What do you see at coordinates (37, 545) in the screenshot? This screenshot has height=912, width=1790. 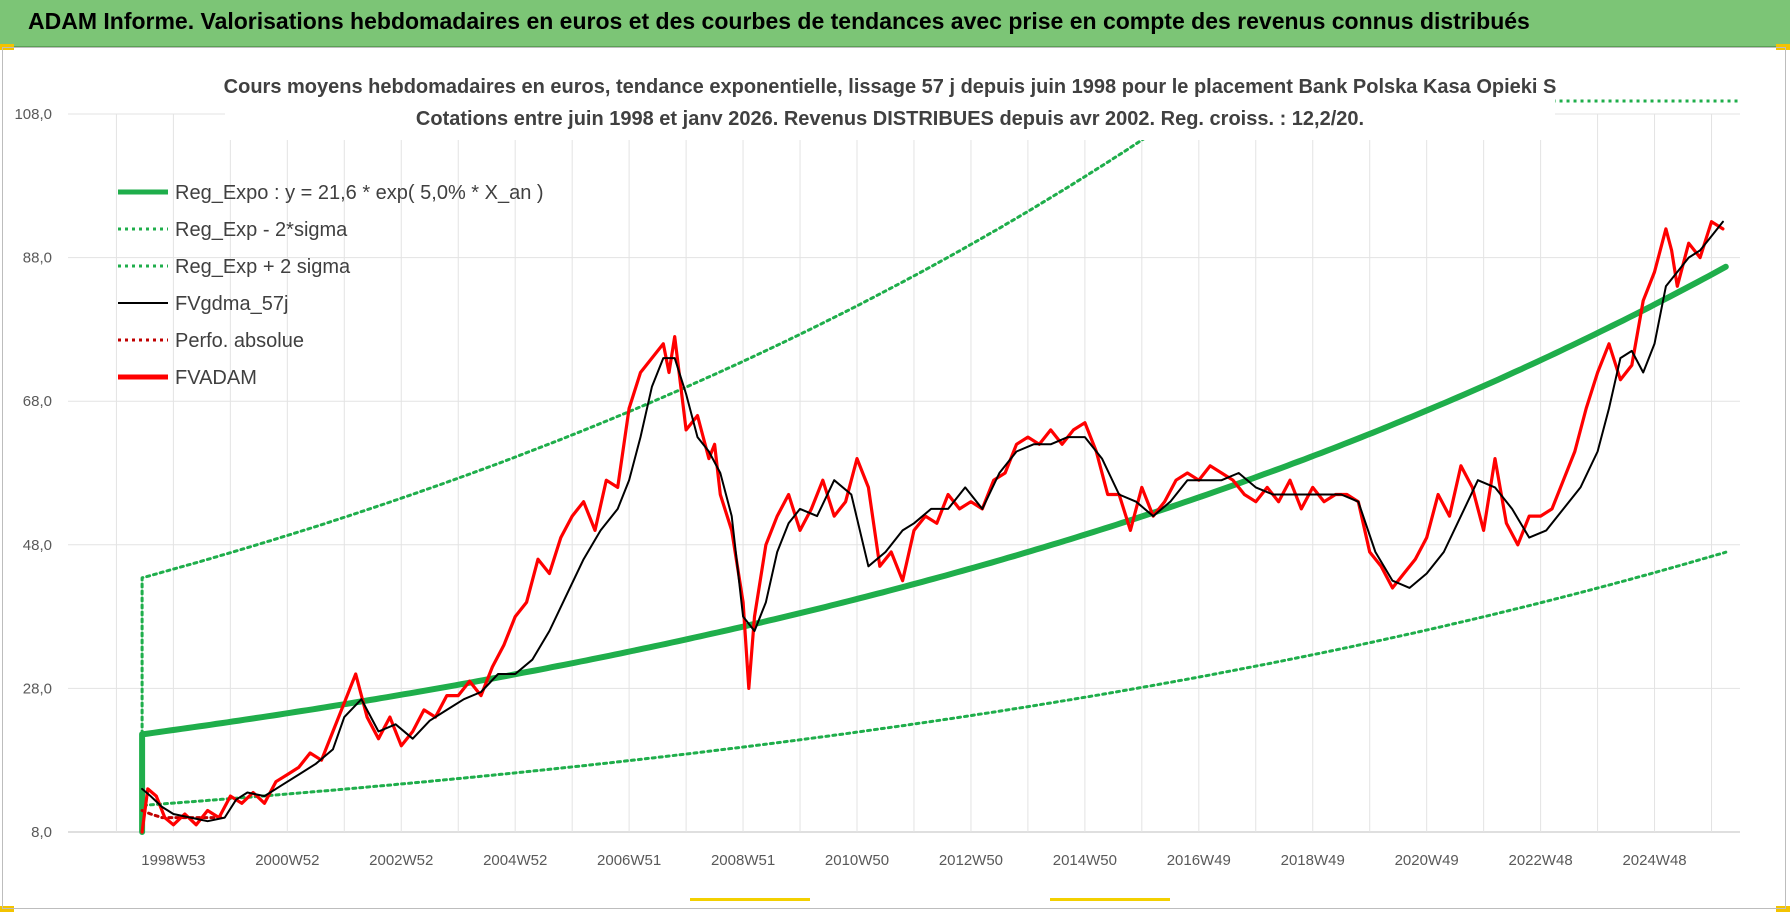 I see `y-tick-label: 48,0` at bounding box center [37, 545].